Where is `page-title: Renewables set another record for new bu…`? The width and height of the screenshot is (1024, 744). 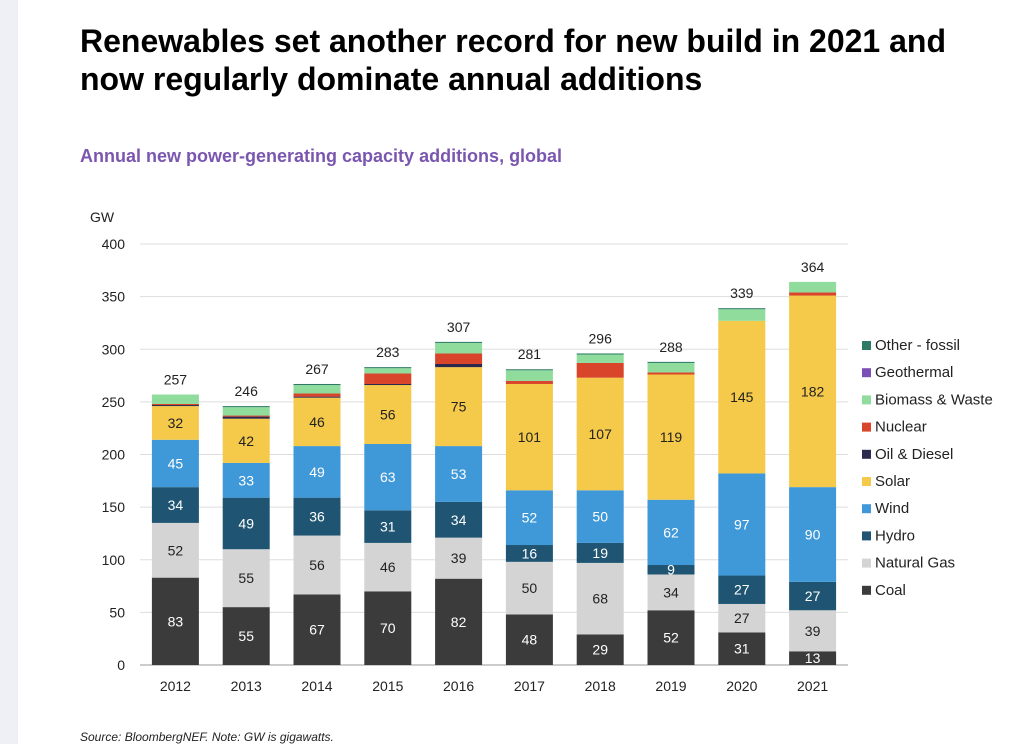 page-title: Renewables set another record for new bu… is located at coordinates (513, 60).